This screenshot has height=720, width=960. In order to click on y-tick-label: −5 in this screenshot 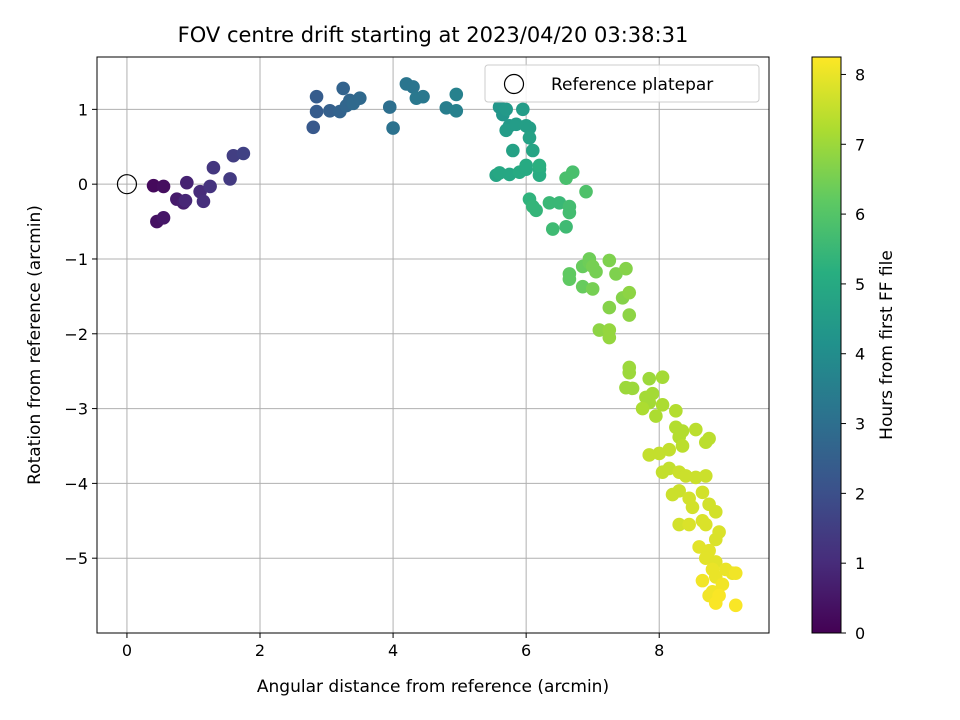, I will do `click(76, 558)`.